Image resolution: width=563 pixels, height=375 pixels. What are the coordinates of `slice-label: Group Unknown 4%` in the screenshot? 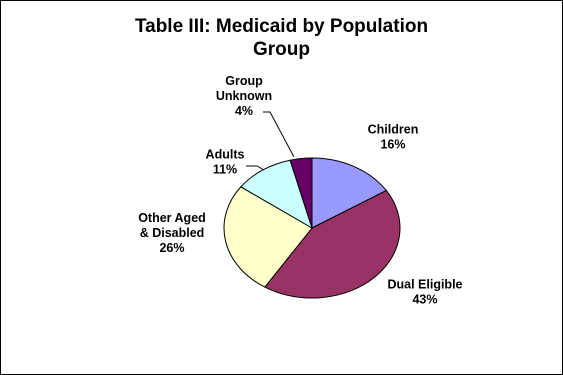 It's located at (244, 96).